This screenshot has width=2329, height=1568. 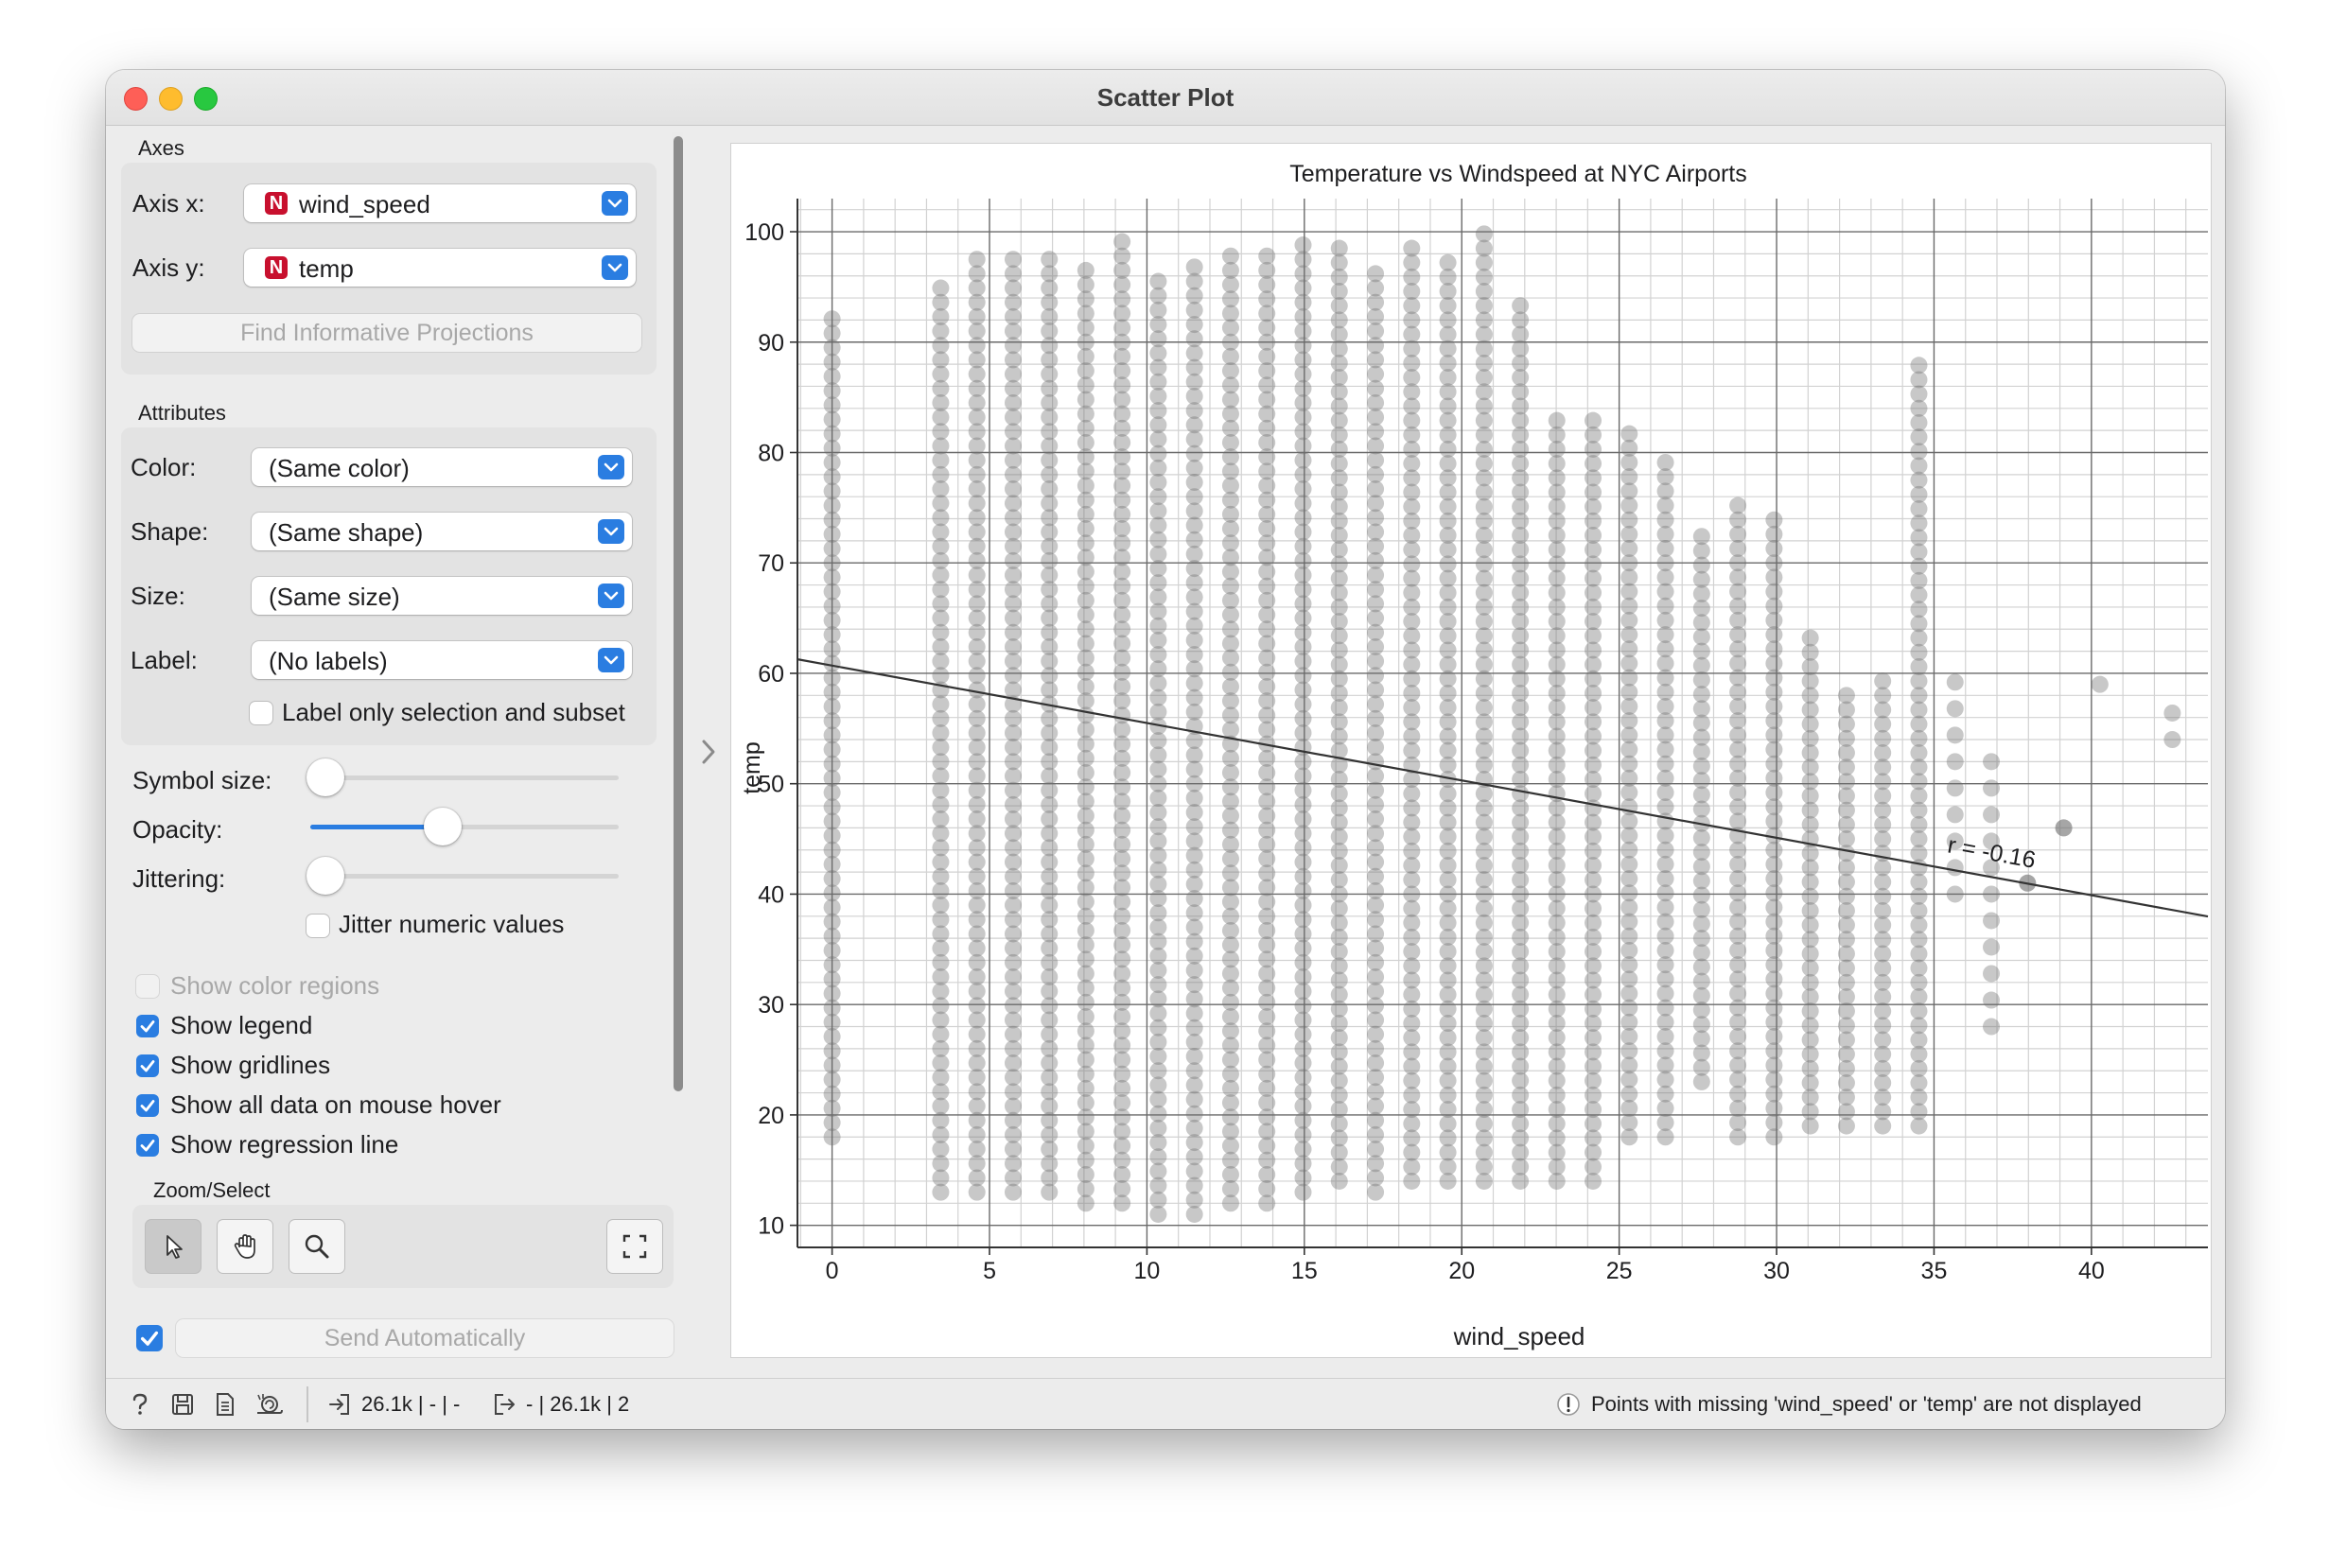 What do you see at coordinates (442, 532) in the screenshot?
I see `shape-combo: (Same shape)` at bounding box center [442, 532].